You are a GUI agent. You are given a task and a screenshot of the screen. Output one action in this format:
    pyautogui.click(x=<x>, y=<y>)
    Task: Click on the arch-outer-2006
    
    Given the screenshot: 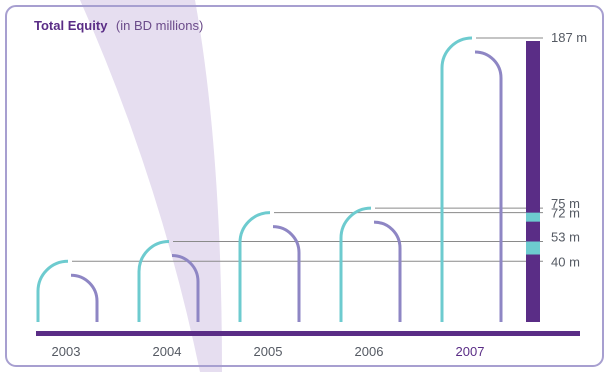 What is the action you would take?
    pyautogui.click(x=355, y=264)
    